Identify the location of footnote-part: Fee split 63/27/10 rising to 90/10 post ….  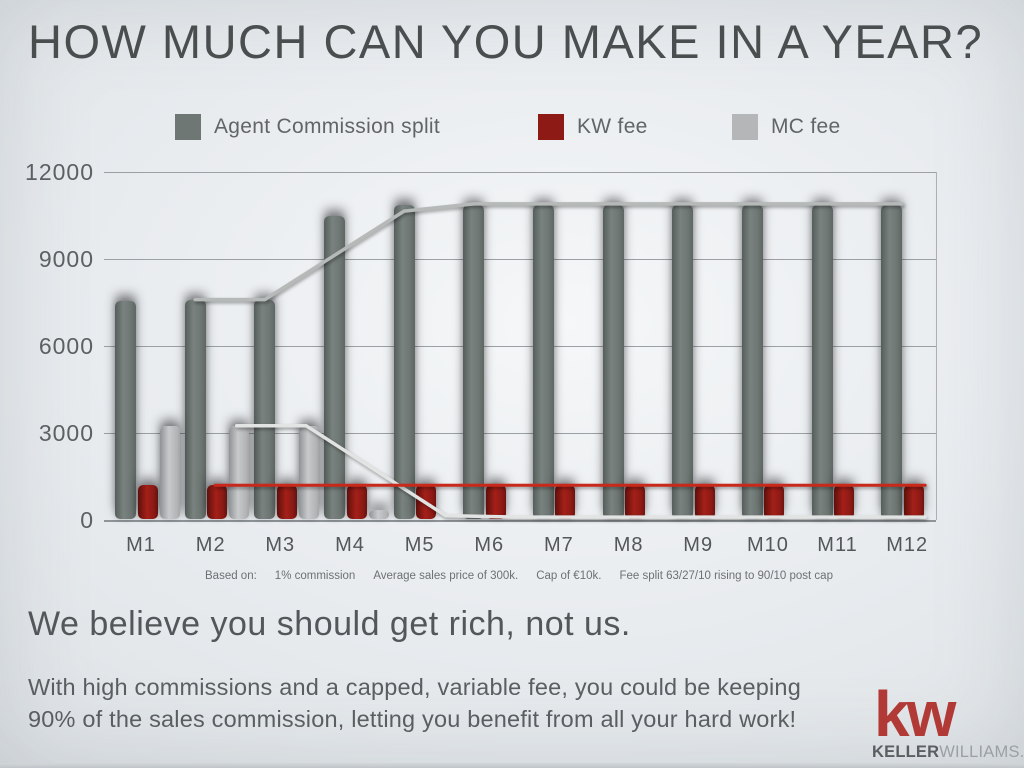
(726, 576).